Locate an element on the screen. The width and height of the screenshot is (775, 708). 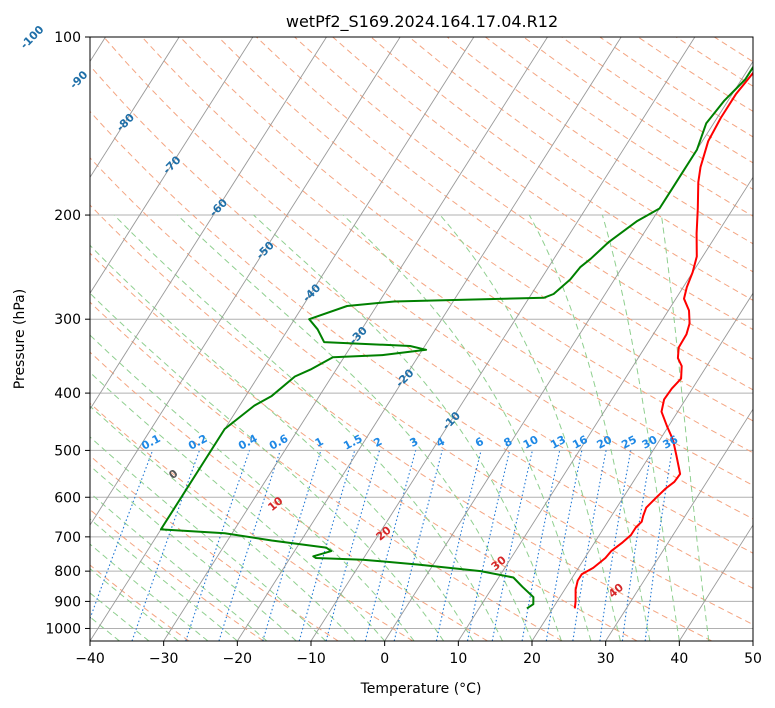
y-tick-label: 700 is located at coordinates (67, 538).